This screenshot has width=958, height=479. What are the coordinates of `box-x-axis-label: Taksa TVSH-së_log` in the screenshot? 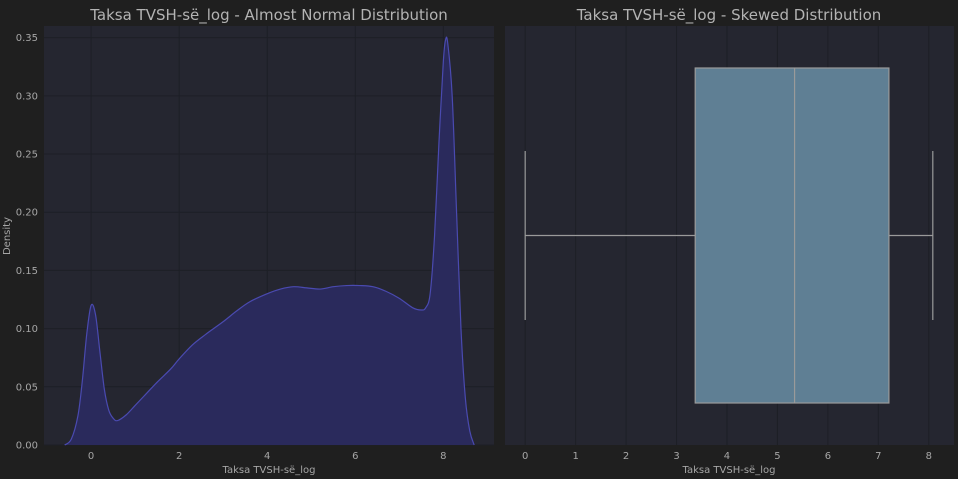 It's located at (729, 470).